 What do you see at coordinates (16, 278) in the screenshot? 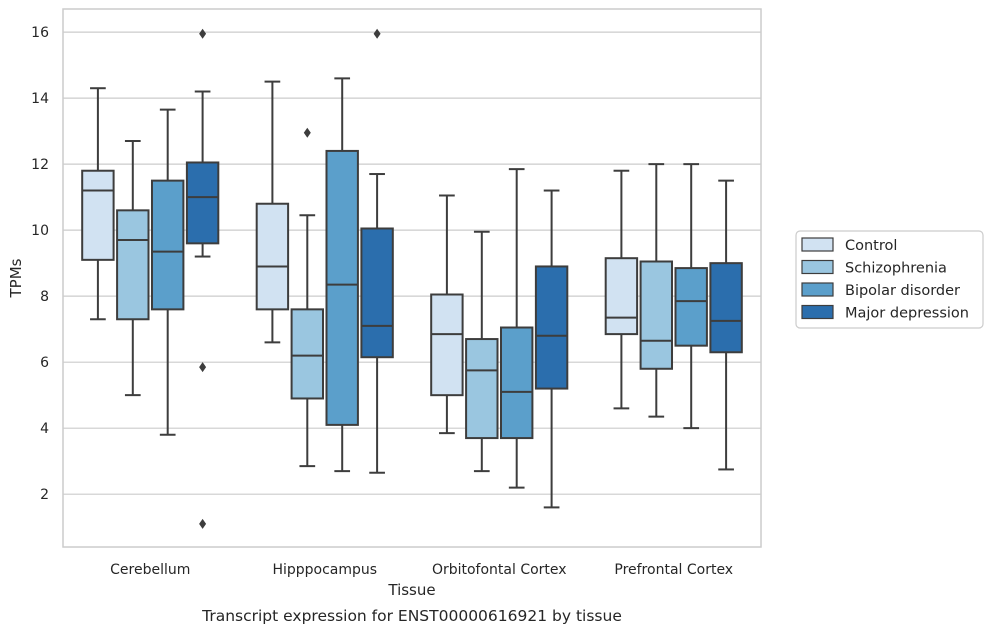
I see `y-axis-label: TPMs` at bounding box center [16, 278].